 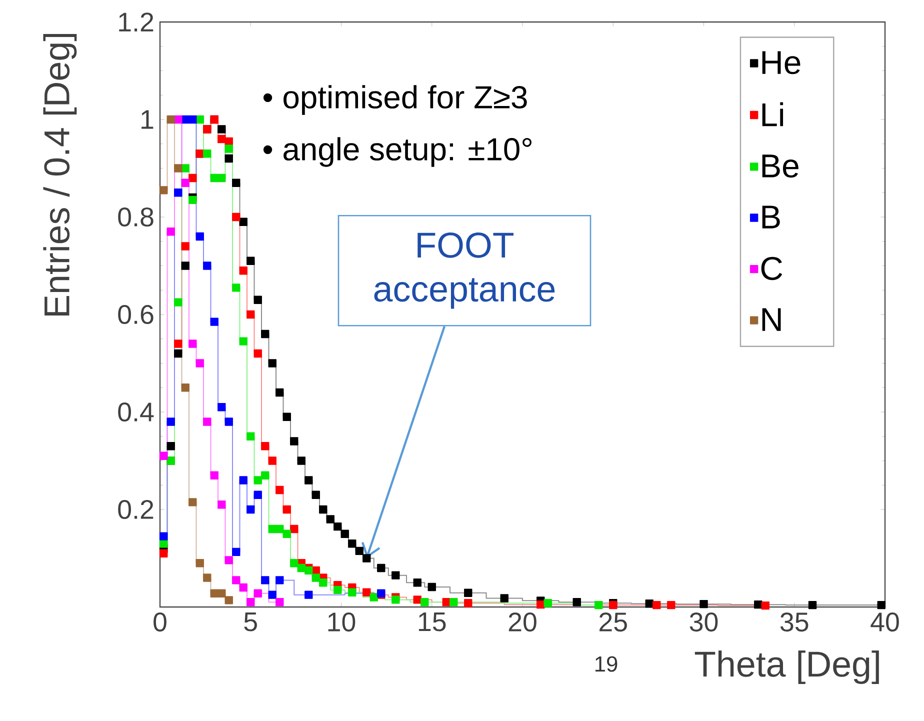 I want to click on annotation: • angle setup: ±10°, so click(x=397, y=152).